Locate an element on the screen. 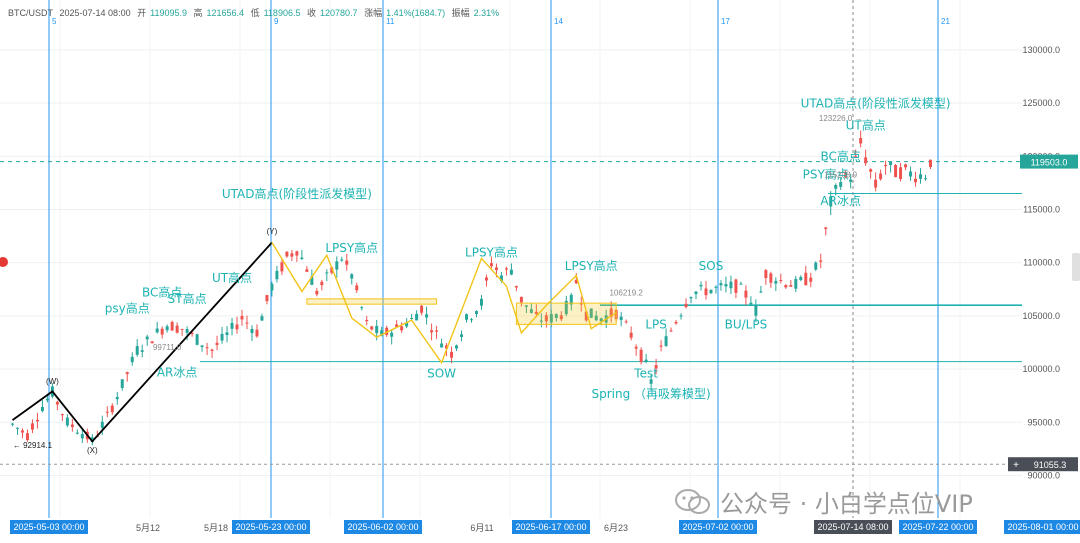 This screenshot has width=1080, height=543. vertical-marker-label: 5 is located at coordinates (54, 21).